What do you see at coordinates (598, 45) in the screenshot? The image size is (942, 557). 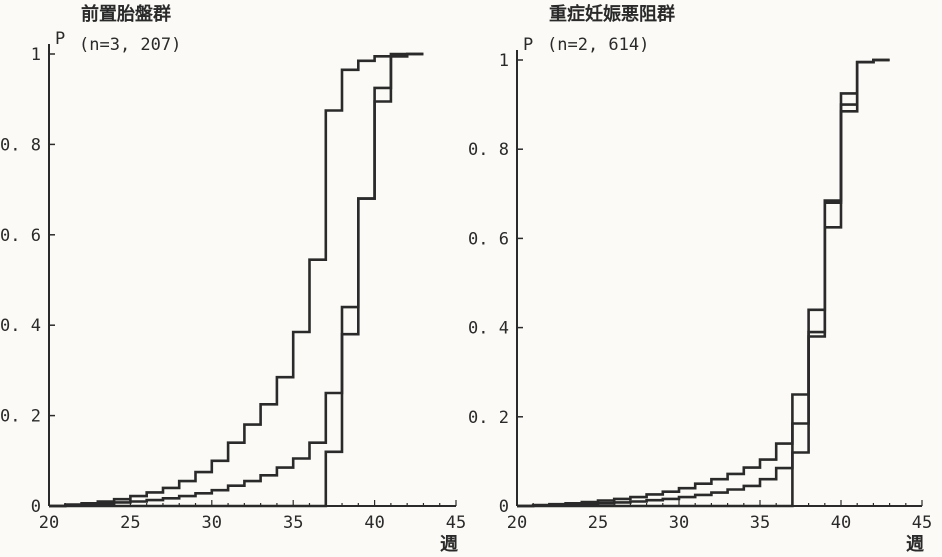 I see `chart-subtitle: (n=2, 614)` at bounding box center [598, 45].